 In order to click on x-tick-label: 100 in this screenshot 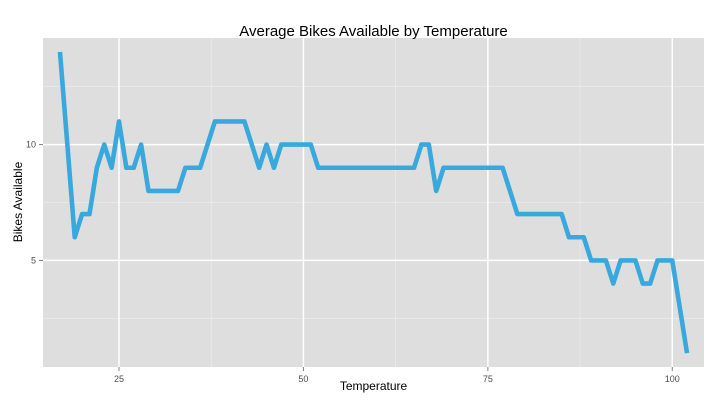, I will do `click(672, 379)`.